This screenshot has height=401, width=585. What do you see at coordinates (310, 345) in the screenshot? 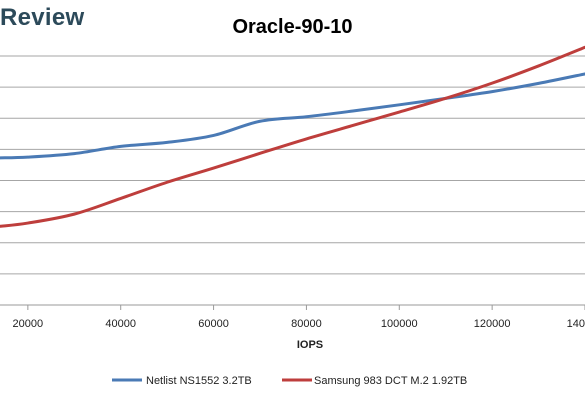
I see `x-axis-label: IOPS` at bounding box center [310, 345].